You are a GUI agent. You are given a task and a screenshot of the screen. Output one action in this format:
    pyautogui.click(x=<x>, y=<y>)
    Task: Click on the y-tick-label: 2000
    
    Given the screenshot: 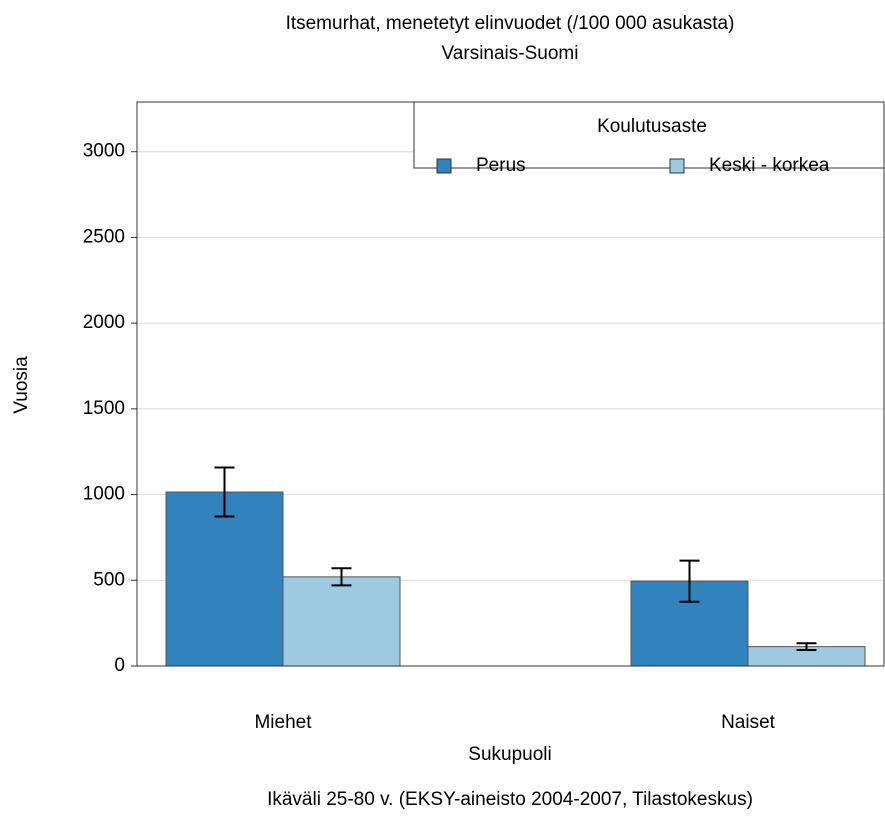 What is the action you would take?
    pyautogui.click(x=104, y=322)
    